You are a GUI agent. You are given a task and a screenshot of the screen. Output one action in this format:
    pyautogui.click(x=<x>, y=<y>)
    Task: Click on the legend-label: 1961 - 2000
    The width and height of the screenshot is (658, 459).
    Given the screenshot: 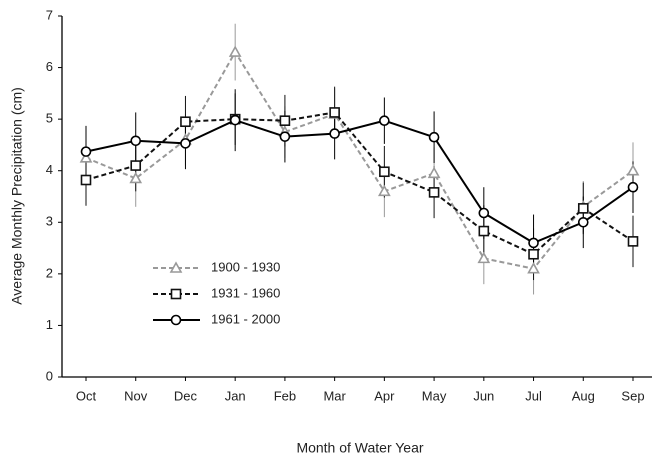 What is the action you would take?
    pyautogui.click(x=245, y=318)
    